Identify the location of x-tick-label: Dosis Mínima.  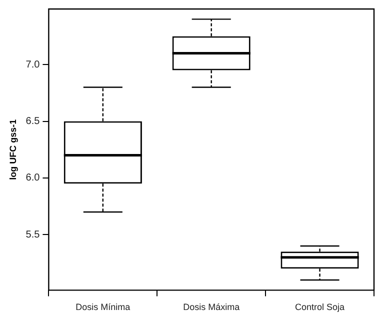
(103, 307).